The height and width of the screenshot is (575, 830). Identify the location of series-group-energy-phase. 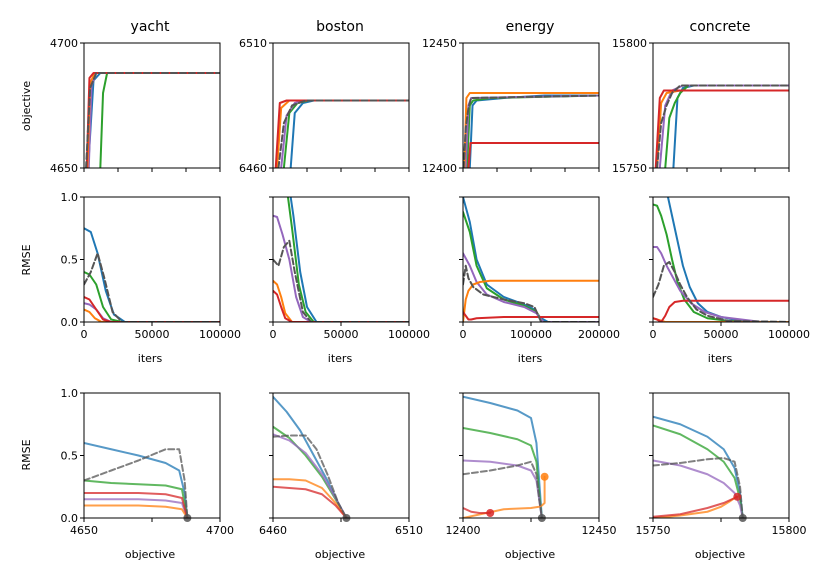
(504, 456).